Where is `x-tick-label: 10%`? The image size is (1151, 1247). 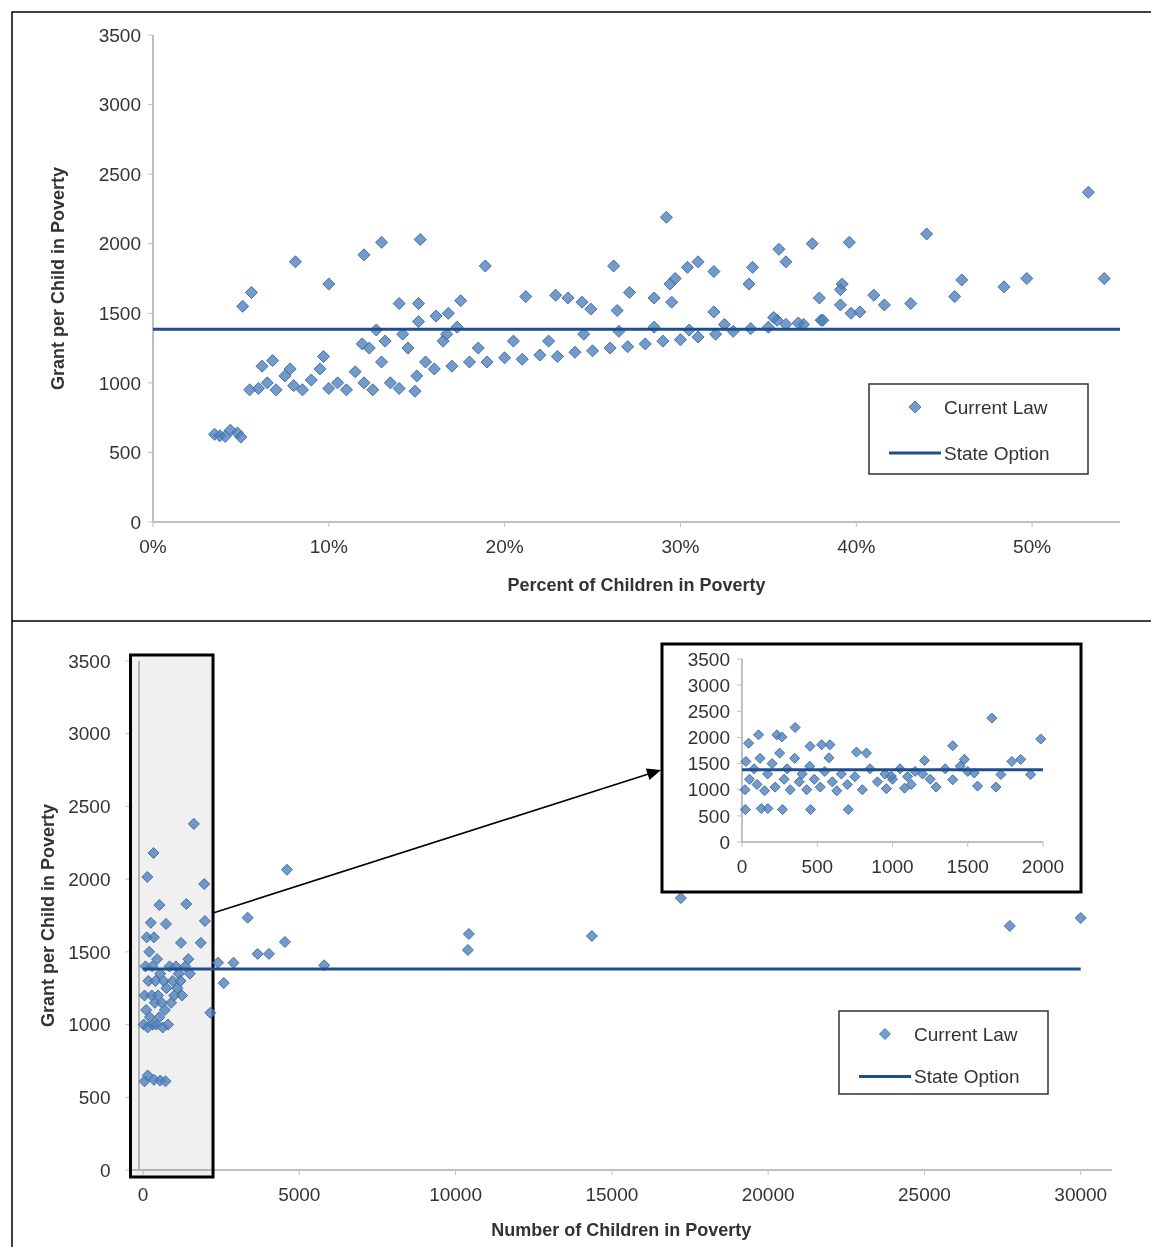
x-tick-label: 10% is located at coordinates (328, 546).